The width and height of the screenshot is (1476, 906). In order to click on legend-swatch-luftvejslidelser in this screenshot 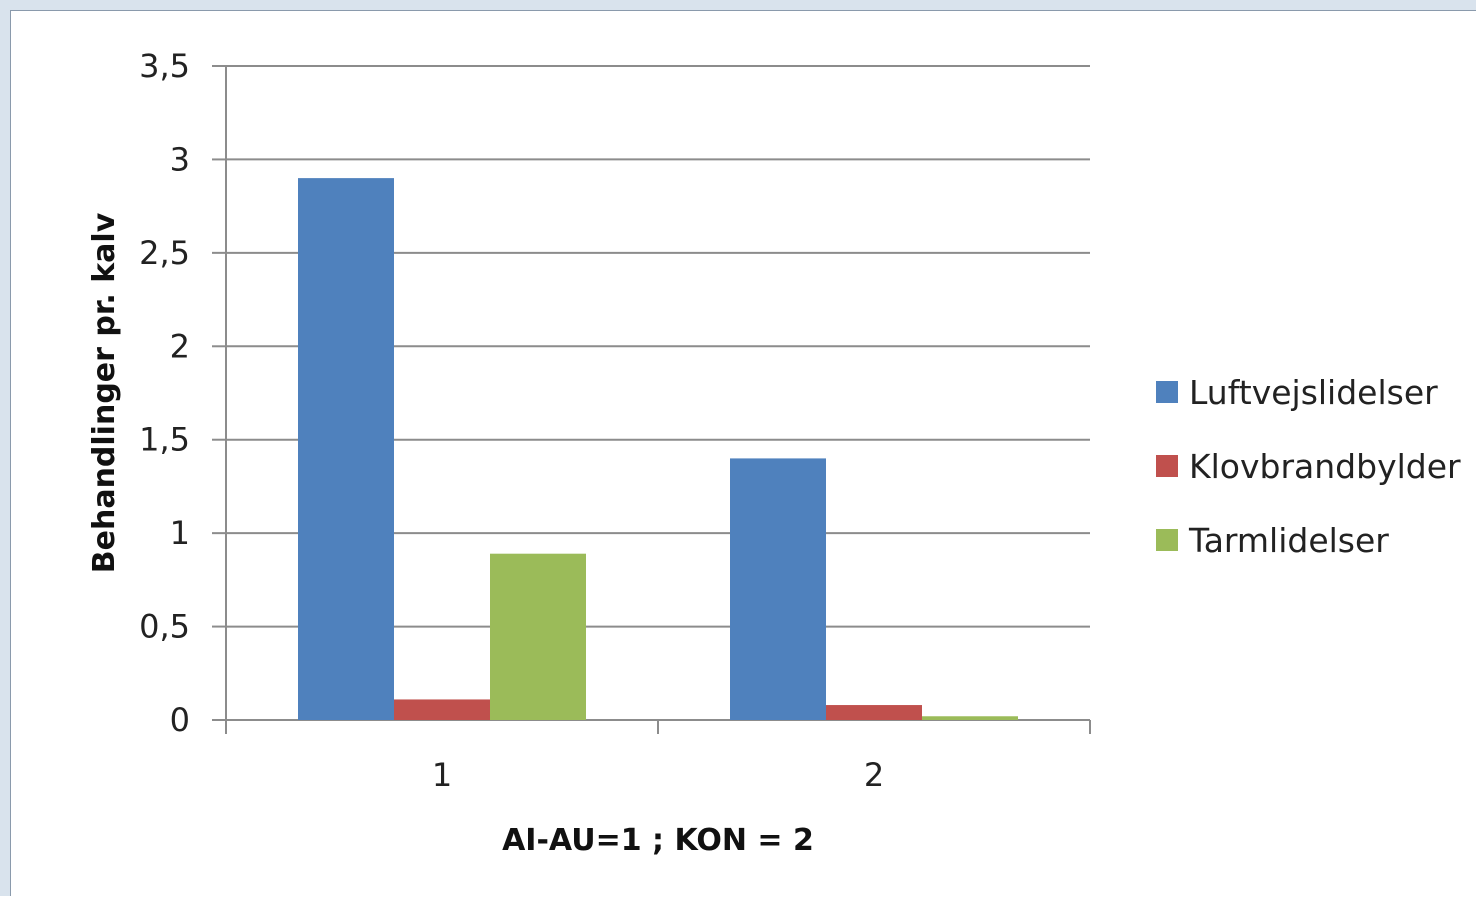, I will do `click(1167, 392)`.